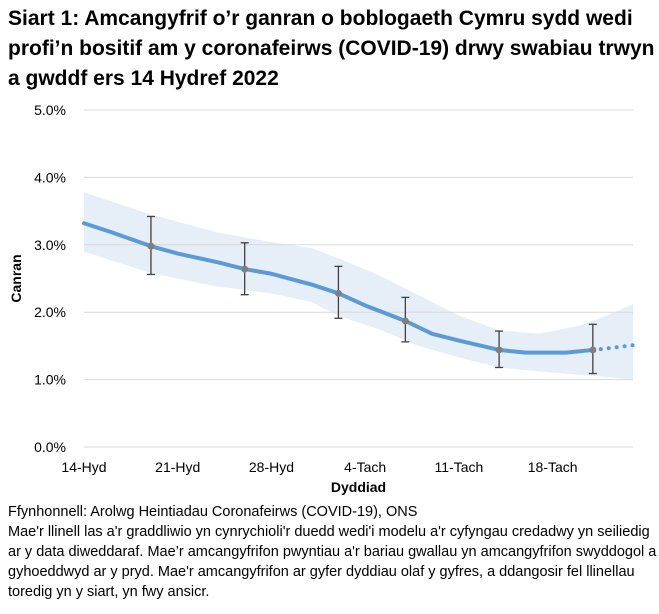 This screenshot has width=659, height=614. I want to click on x-tick-label: 18-Tach, so click(553, 467).